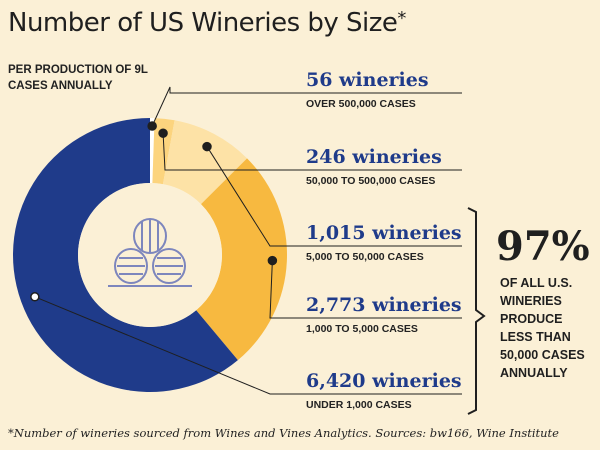 Image resolution: width=600 pixels, height=450 pixels. I want to click on chart-subtitle: PER PRODUCTION OF 9L CASES ANNUALLY, so click(78, 78).